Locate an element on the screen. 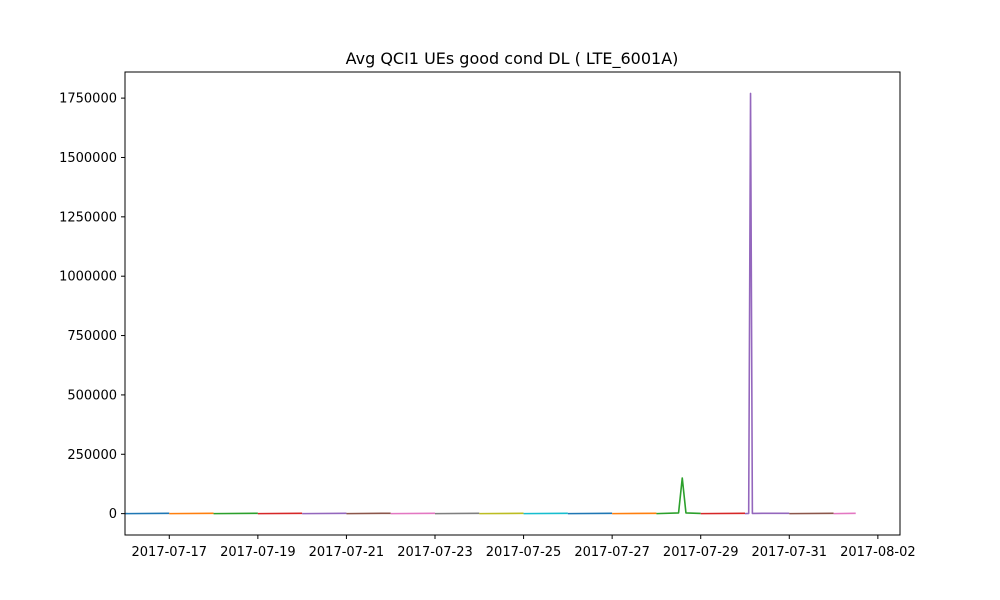 This screenshot has height=600, width=1000. x-tick-label: 2017-07-17 is located at coordinates (170, 552).